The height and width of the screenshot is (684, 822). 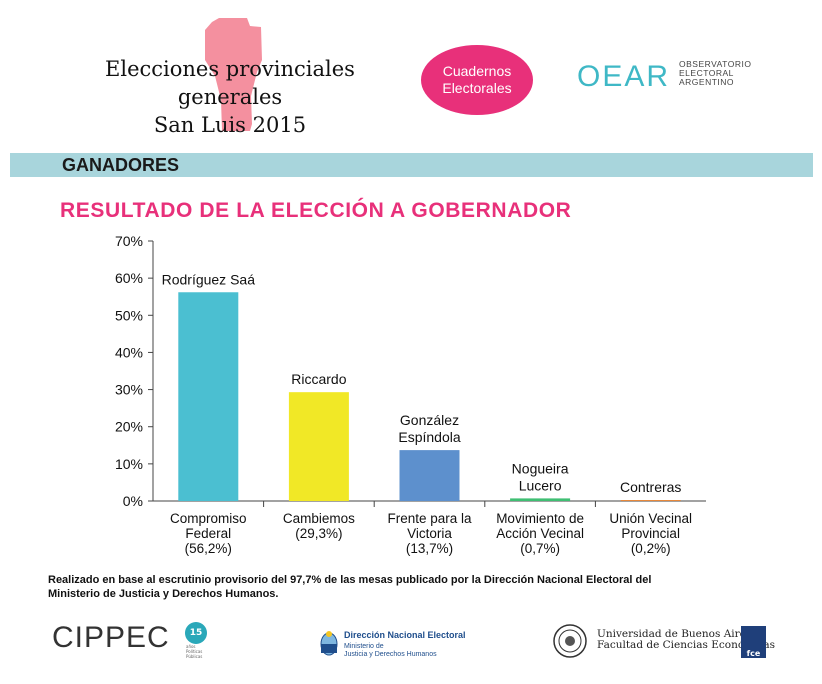 What do you see at coordinates (650, 518) in the screenshot?
I see `category-label: Unión Vecinal` at bounding box center [650, 518].